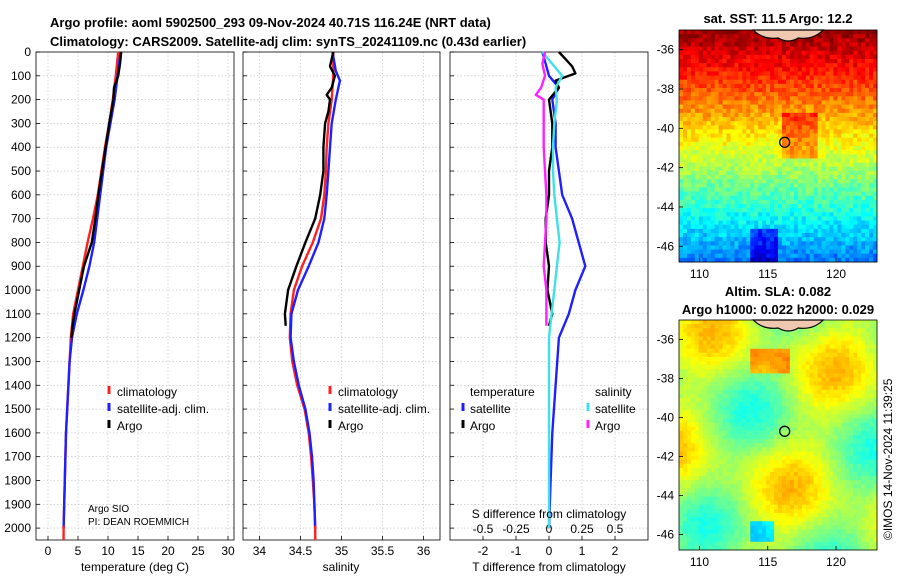  What do you see at coordinates (516, 529) in the screenshot?
I see `s-tick-label: -0.25` at bounding box center [516, 529].